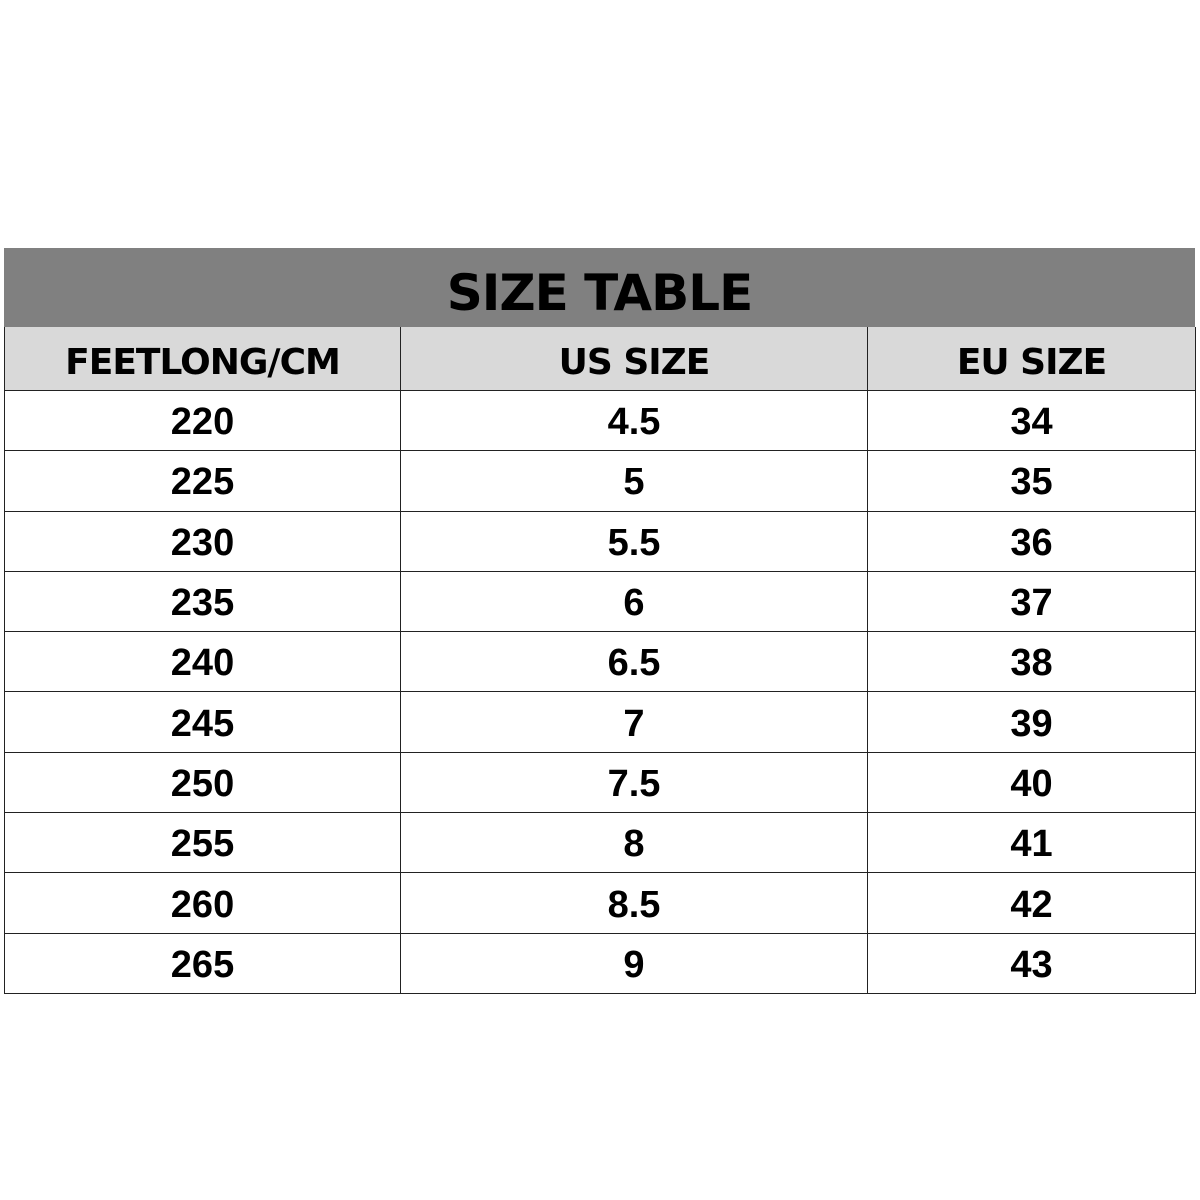  I want to click on cell-eu-size: 36, so click(1031, 541).